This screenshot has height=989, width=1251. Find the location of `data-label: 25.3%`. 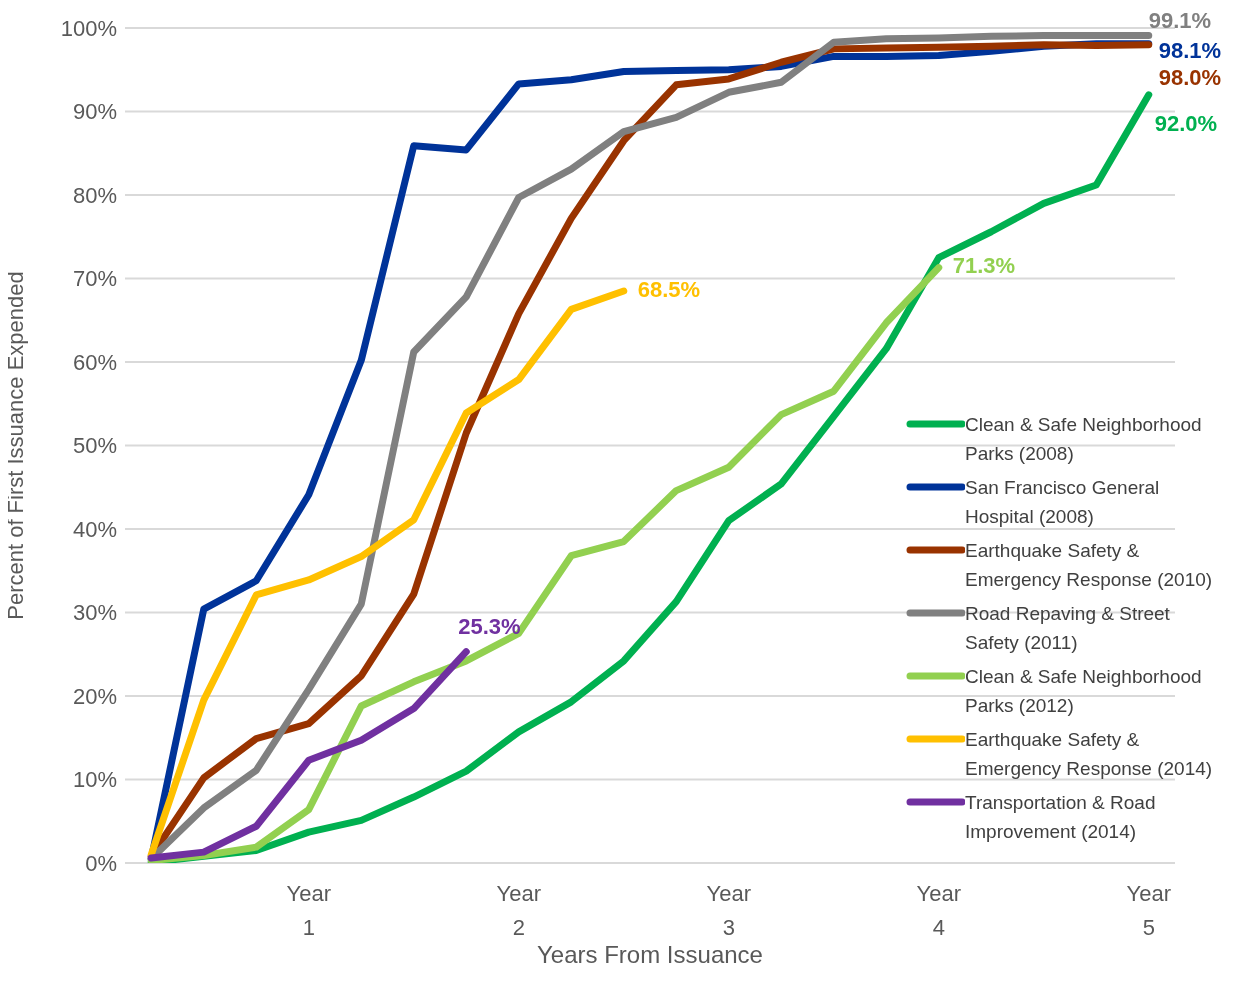

data-label: 25.3% is located at coordinates (489, 626).